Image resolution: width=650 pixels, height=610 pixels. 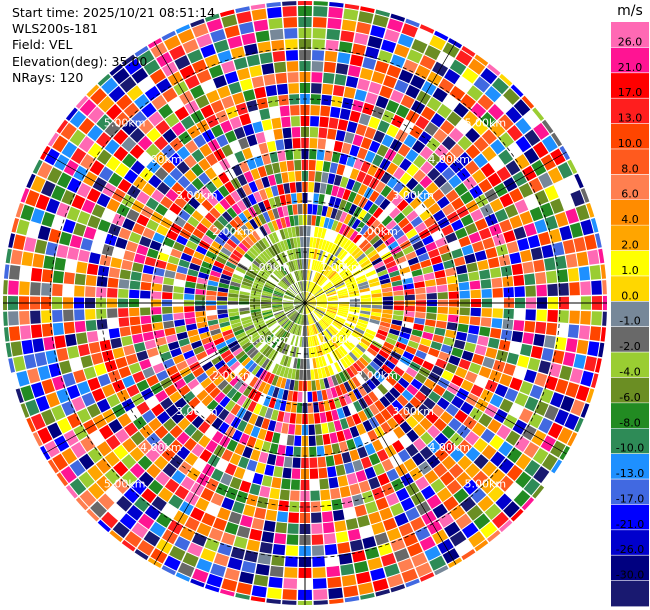 What do you see at coordinates (629, 346) in the screenshot?
I see `colorbar-tick-label: -2.0` at bounding box center [629, 346].